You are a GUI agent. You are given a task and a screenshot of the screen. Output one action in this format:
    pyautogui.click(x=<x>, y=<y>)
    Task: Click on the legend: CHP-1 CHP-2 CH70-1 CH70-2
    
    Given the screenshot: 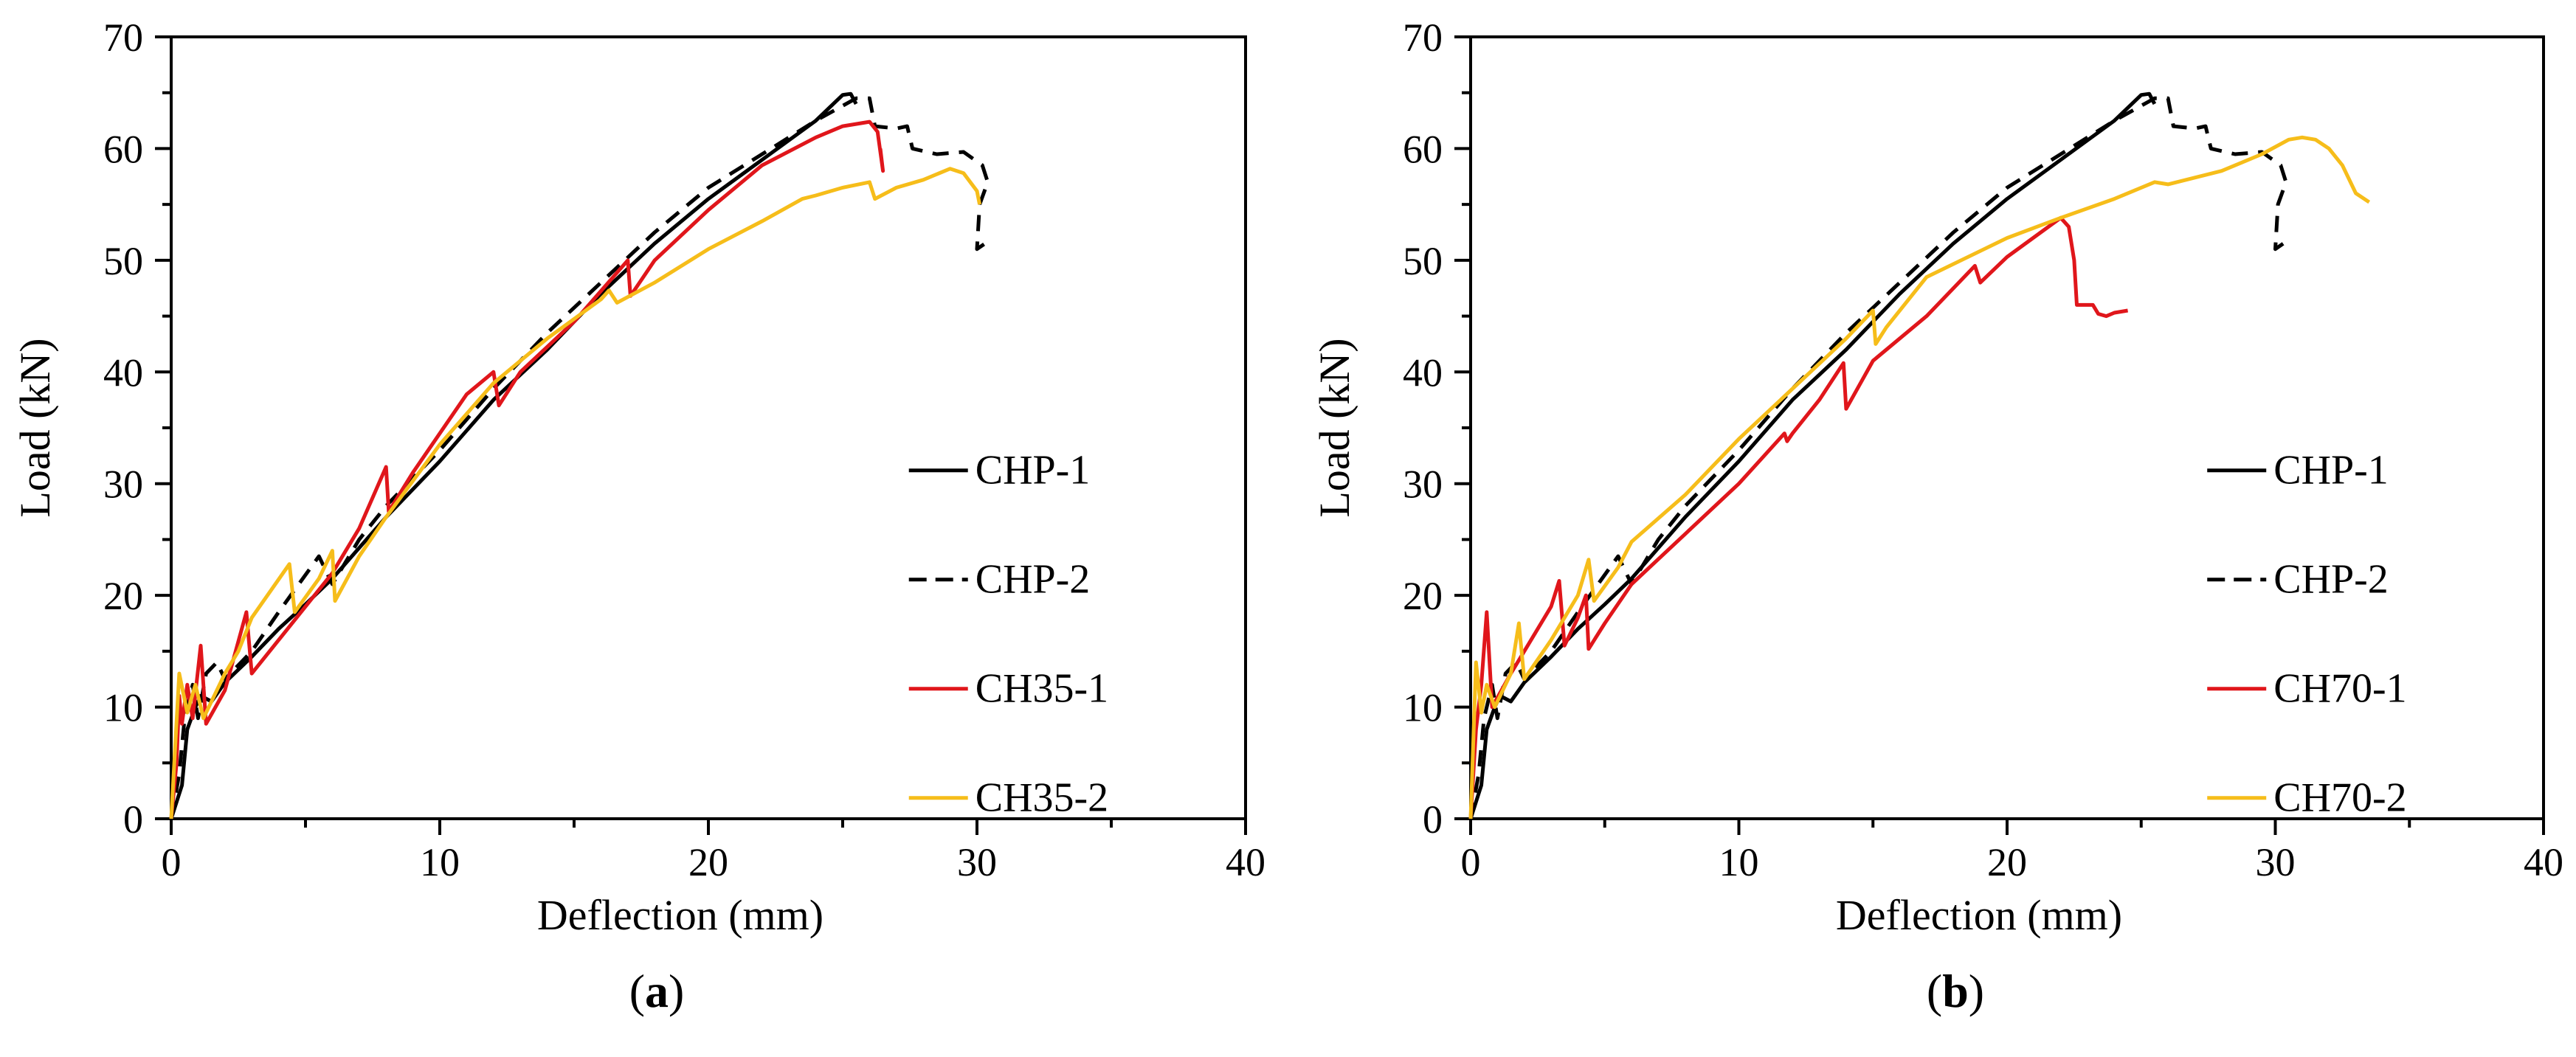 What is the action you would take?
    pyautogui.click(x=2307, y=635)
    